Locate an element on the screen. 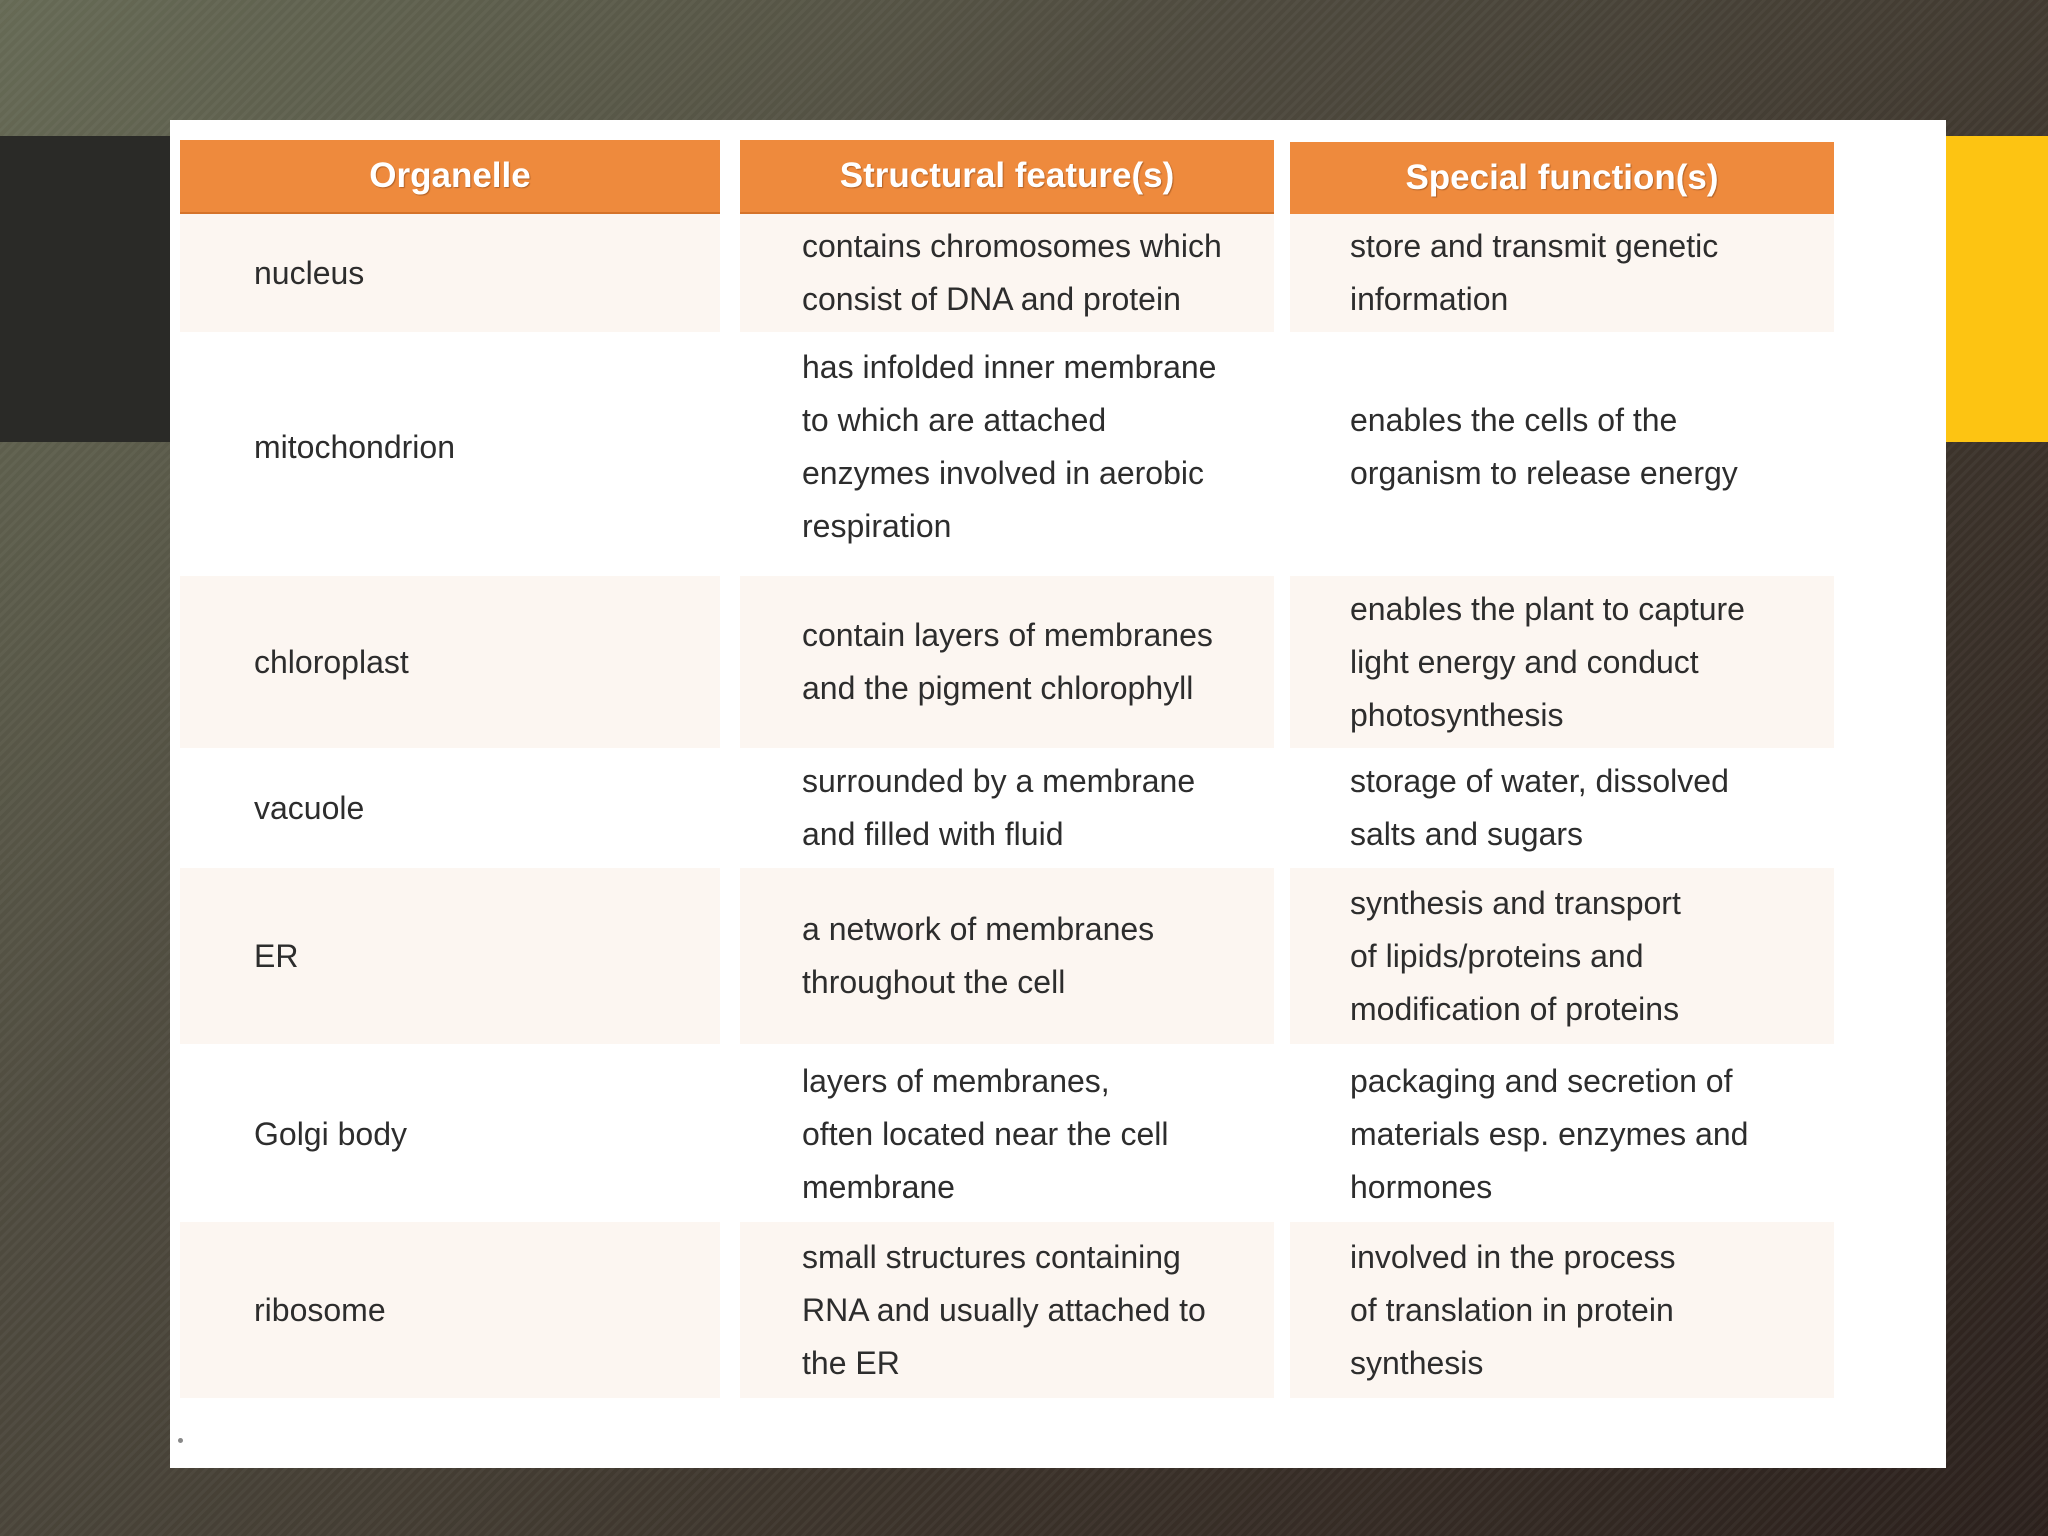 The image size is (2048, 1536). table-row-vacuole-organelle: vacuole is located at coordinates (309, 807).